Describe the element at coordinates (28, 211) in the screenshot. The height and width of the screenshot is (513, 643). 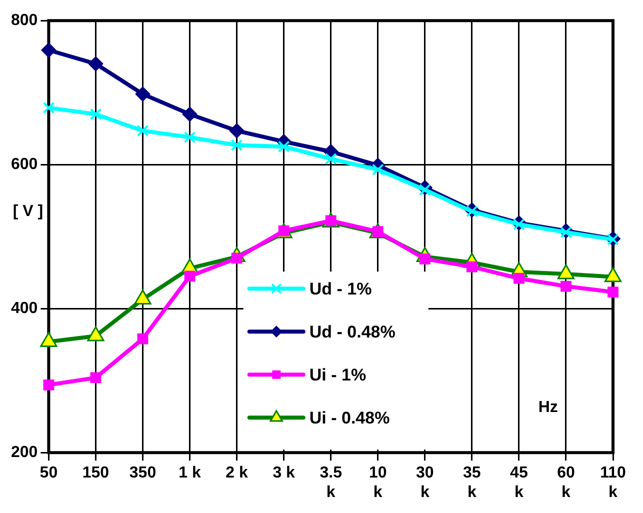
I see `y-axis-title: [ V ]` at that location.